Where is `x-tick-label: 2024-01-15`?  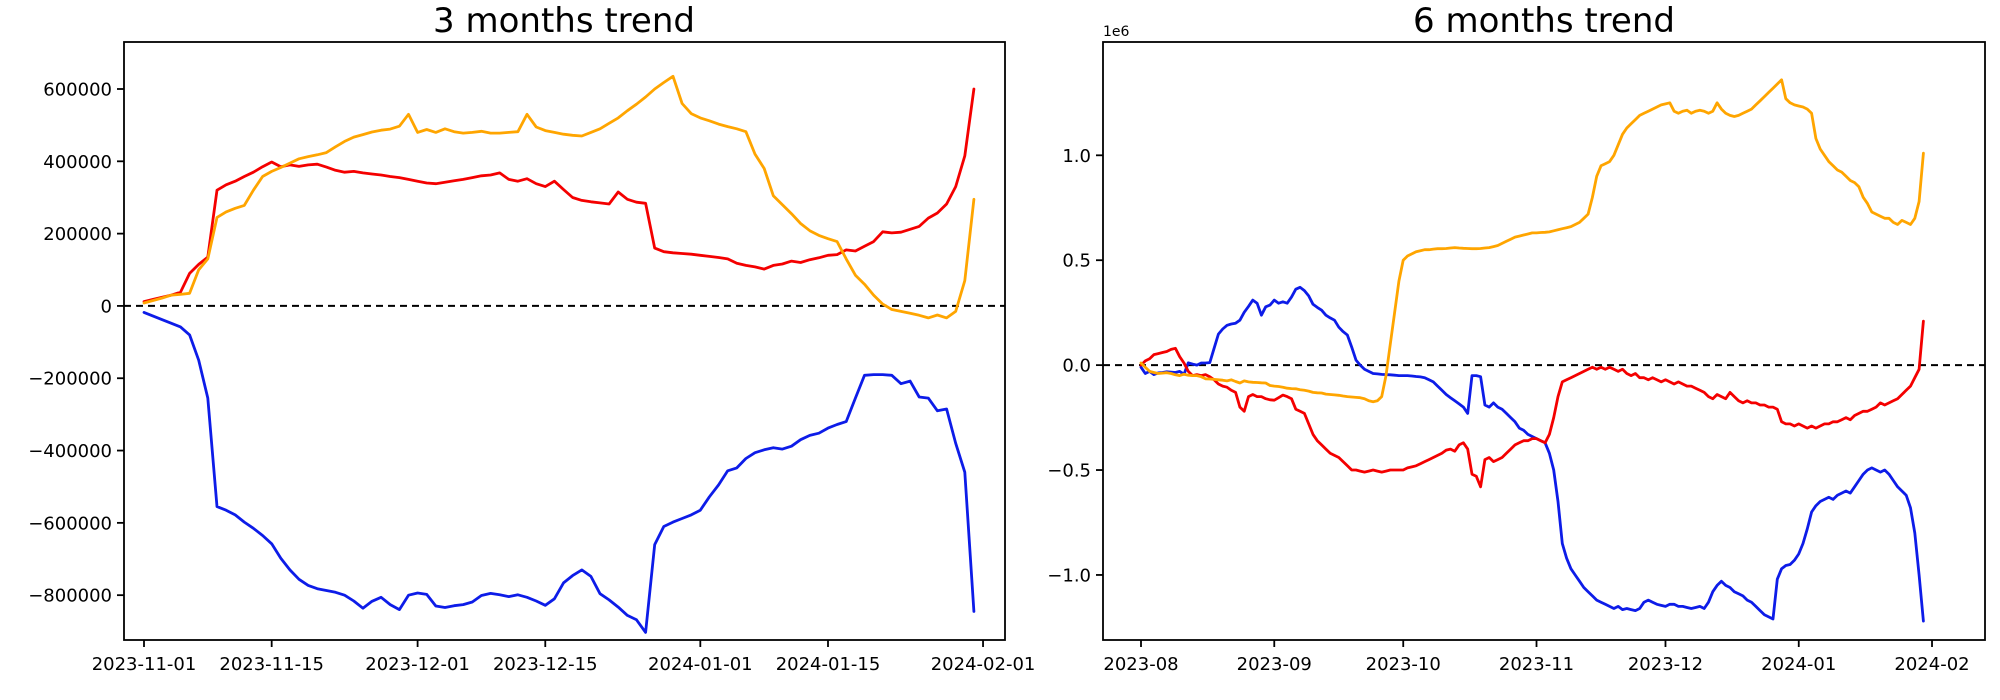
x-tick-label: 2024-01-15 is located at coordinates (828, 664).